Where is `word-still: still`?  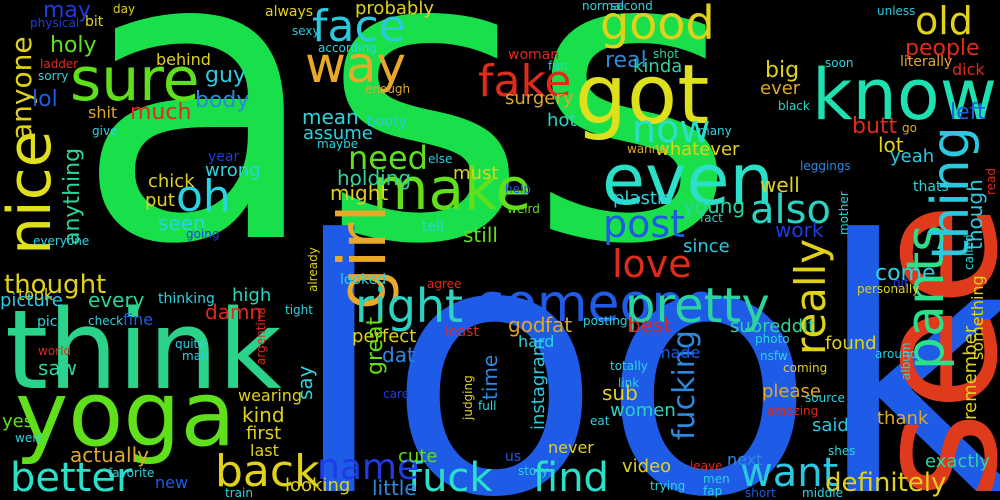
word-still: still is located at coordinates (480, 235).